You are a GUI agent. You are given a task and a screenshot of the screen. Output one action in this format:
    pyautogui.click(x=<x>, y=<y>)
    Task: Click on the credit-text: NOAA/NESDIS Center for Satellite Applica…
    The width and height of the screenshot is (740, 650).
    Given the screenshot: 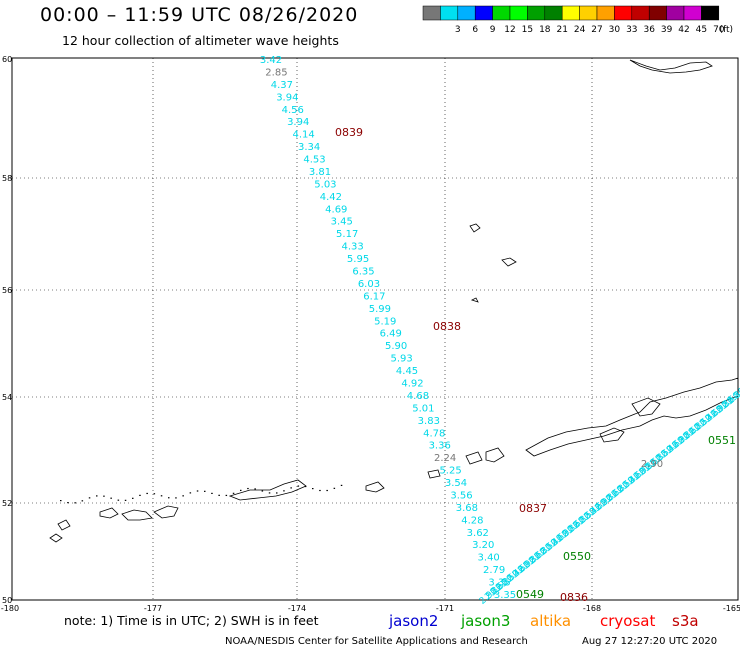 What is the action you would take?
    pyautogui.click(x=376, y=641)
    